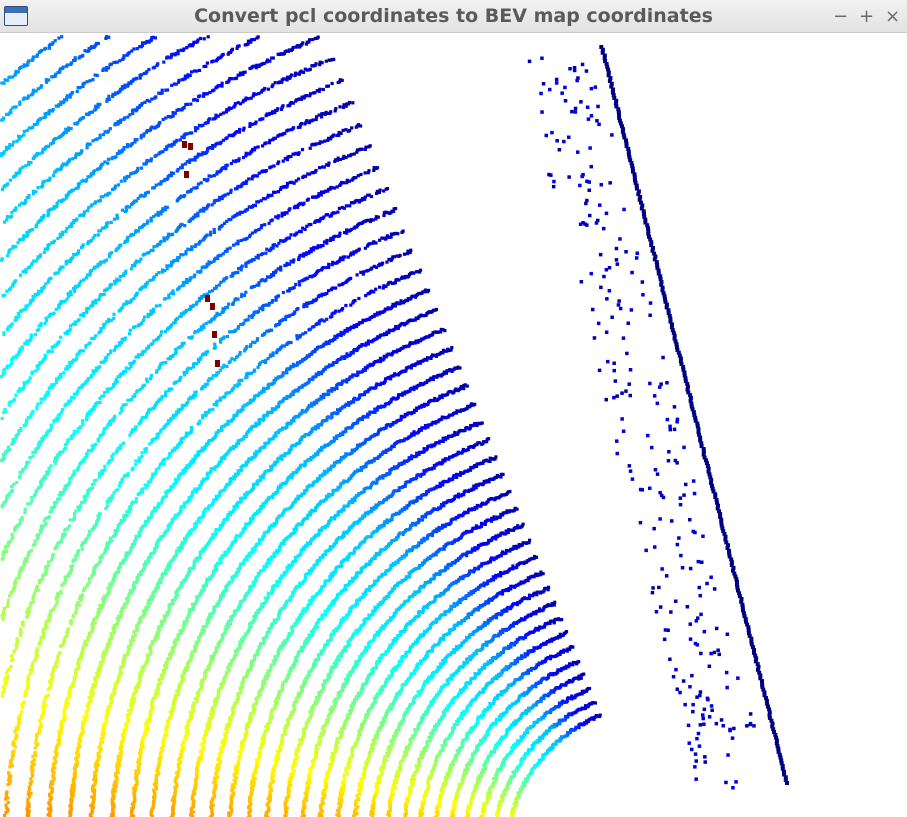 The image size is (907, 817). Describe the element at coordinates (16, 16) in the screenshot. I see `window-app-icon` at that location.